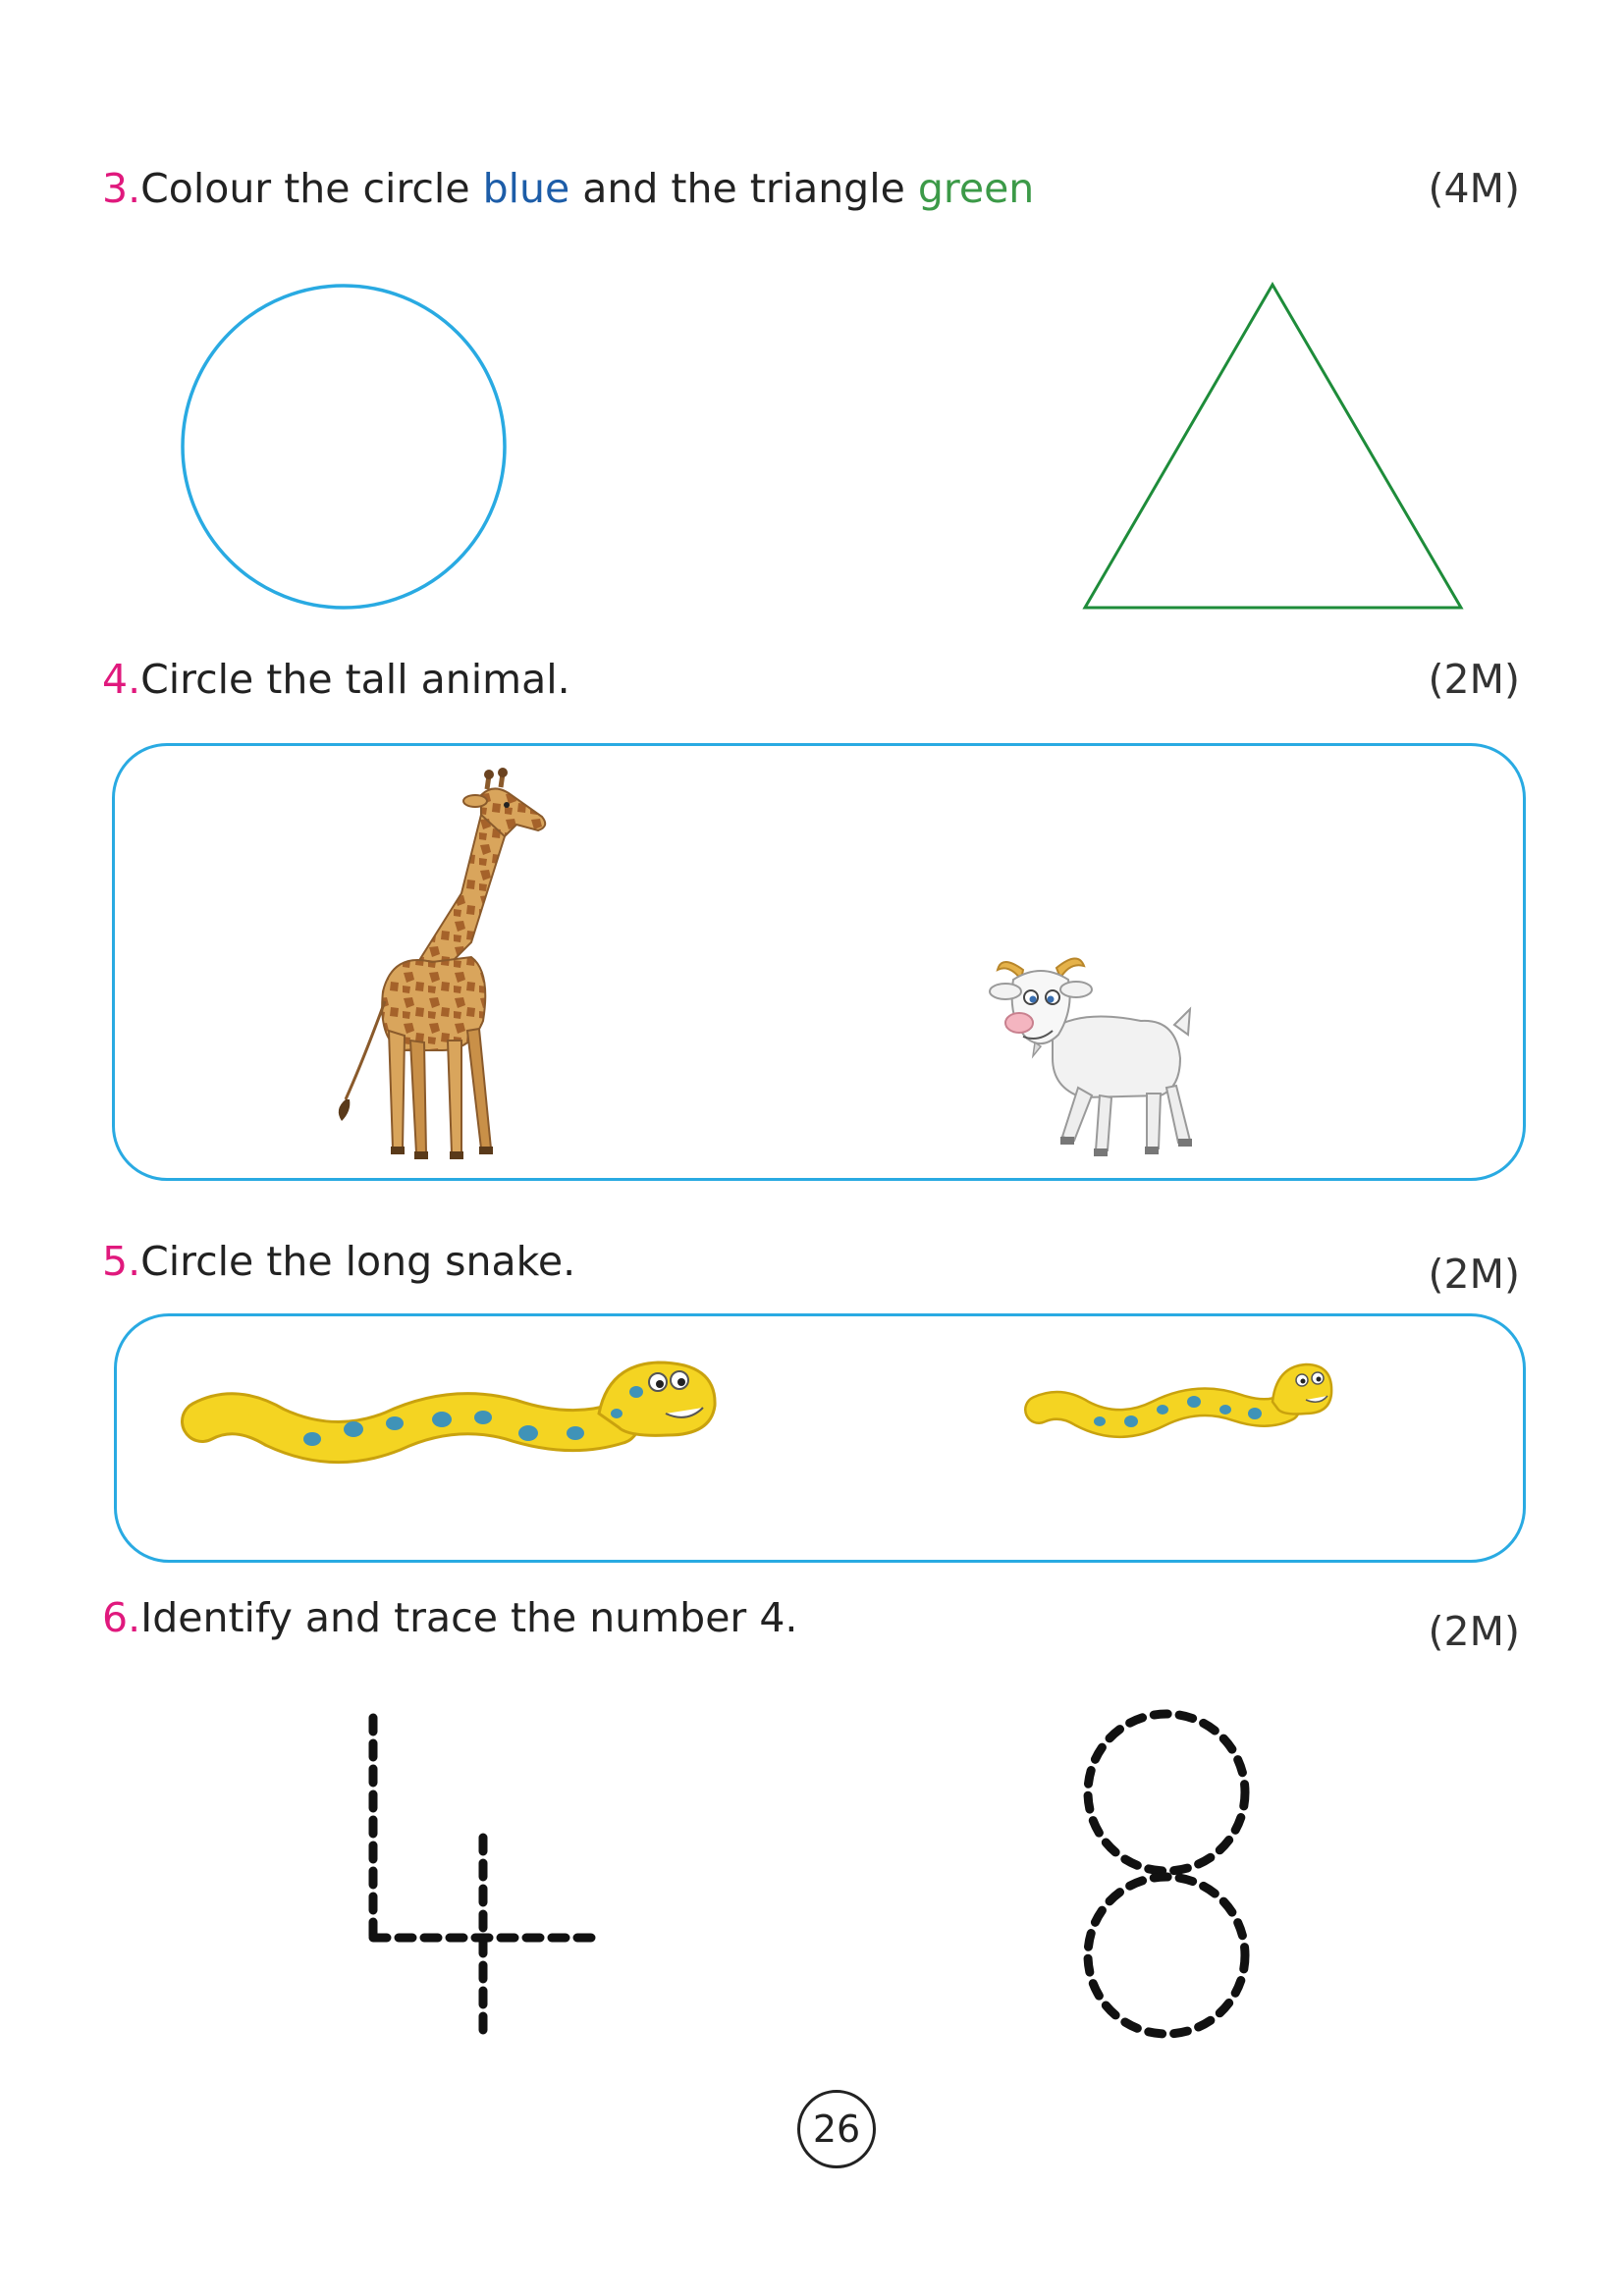 This screenshot has width=1624, height=2296. Describe the element at coordinates (338, 1262) in the screenshot. I see `question-5: 5.Circle the long snake.` at that location.